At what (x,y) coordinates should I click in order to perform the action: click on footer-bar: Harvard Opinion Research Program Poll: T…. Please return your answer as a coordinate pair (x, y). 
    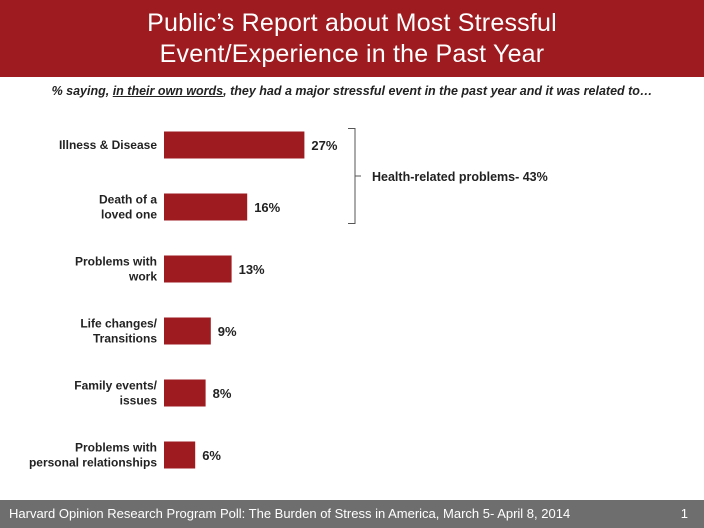
    Looking at the image, I should click on (352, 514).